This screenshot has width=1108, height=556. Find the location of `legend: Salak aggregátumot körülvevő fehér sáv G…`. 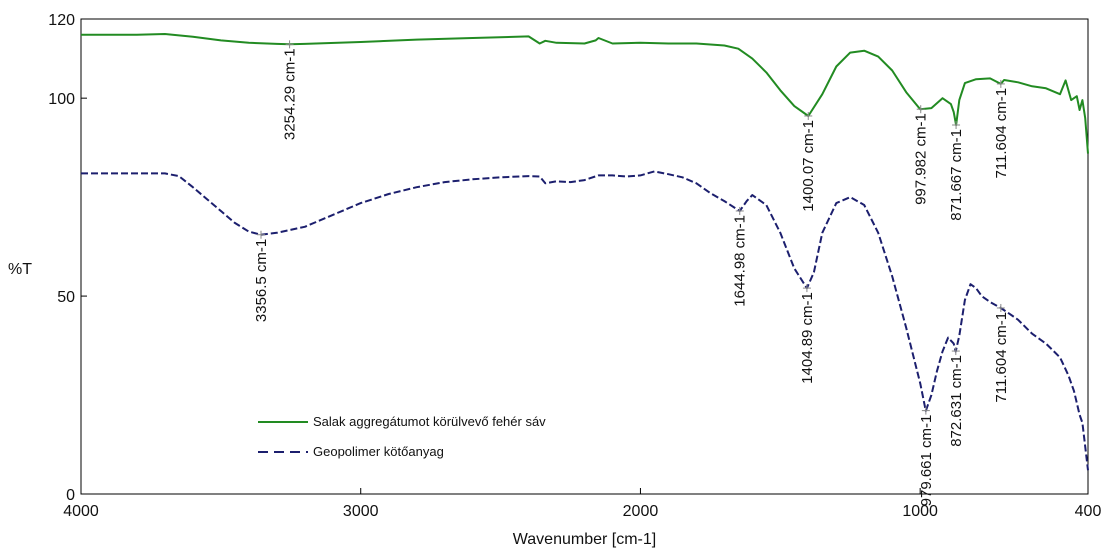

legend: Salak aggregátumot körülvevő fehér sáv G… is located at coordinates (402, 436).